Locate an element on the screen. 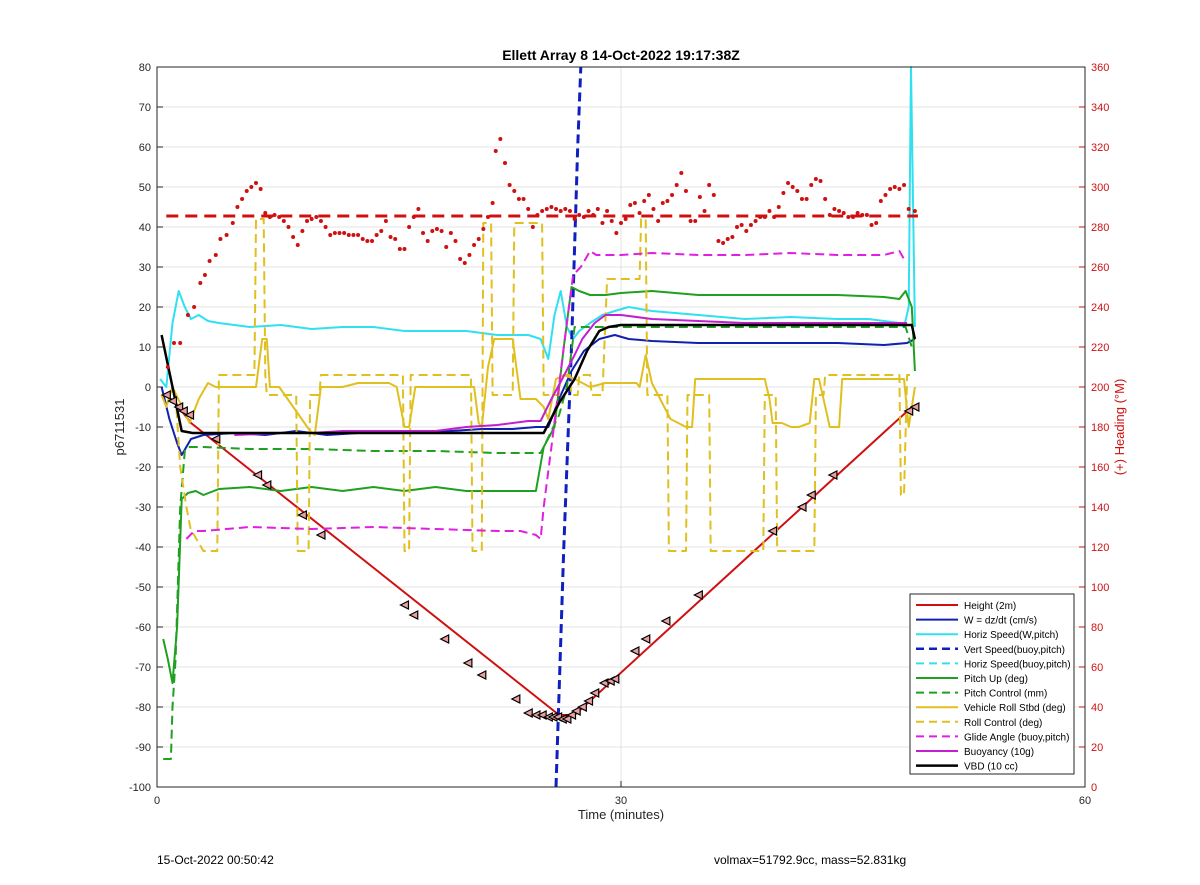 The height and width of the screenshot is (885, 1200). y-right-tick-label: 100 is located at coordinates (1100, 588).